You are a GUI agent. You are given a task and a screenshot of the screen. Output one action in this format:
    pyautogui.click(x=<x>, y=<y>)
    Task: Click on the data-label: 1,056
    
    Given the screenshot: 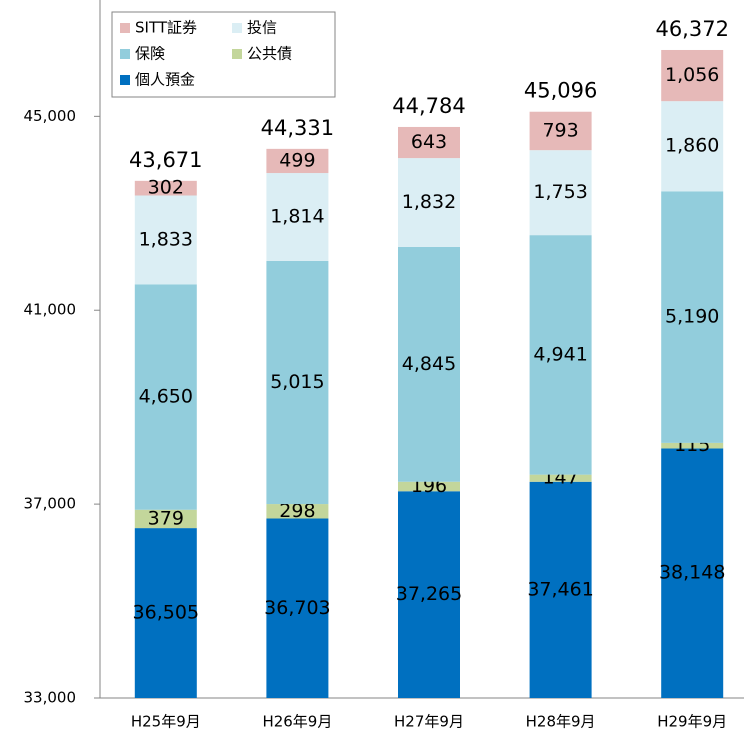 What is the action you would take?
    pyautogui.click(x=692, y=75)
    